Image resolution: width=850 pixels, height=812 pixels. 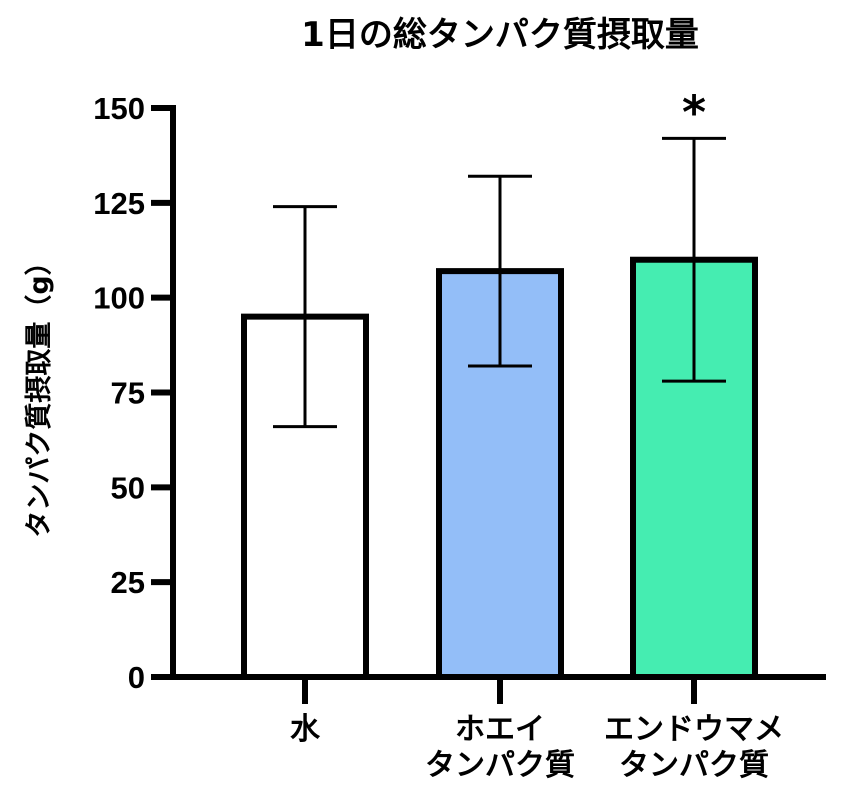 What do you see at coordinates (128, 393) in the screenshot?
I see `y-tick-label-3: 75` at bounding box center [128, 393].